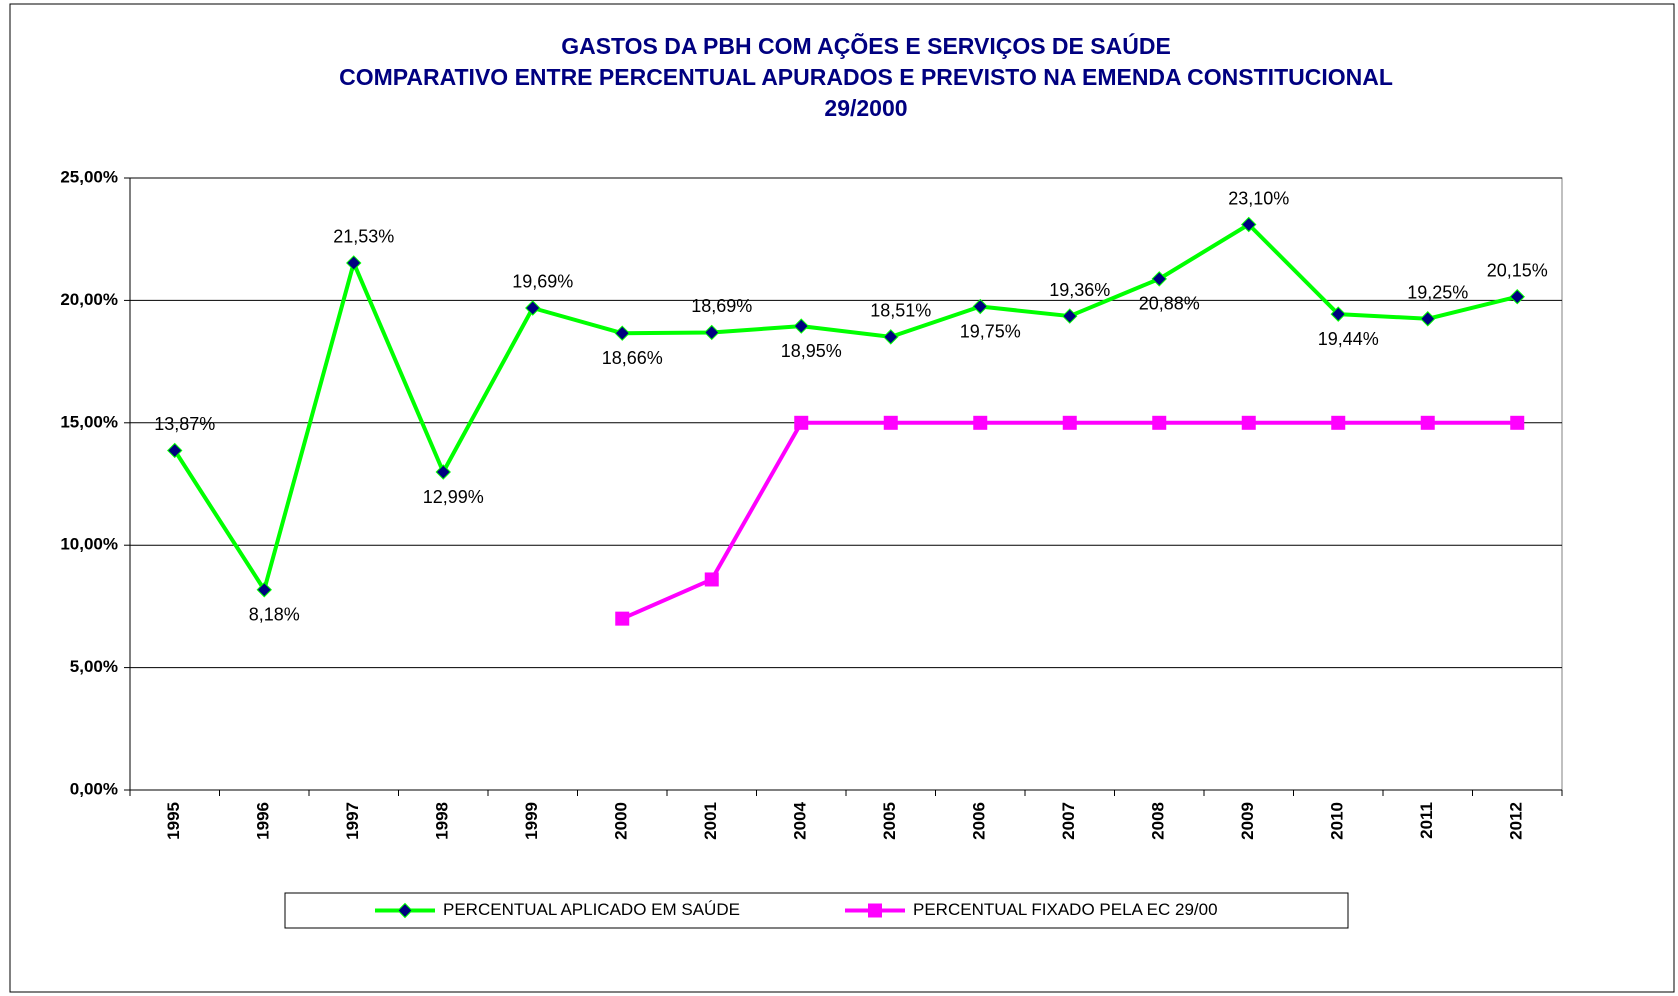 Image resolution: width=1678 pixels, height=996 pixels. What do you see at coordinates (979, 821) in the screenshot?
I see `x-tick-label: 2006` at bounding box center [979, 821].